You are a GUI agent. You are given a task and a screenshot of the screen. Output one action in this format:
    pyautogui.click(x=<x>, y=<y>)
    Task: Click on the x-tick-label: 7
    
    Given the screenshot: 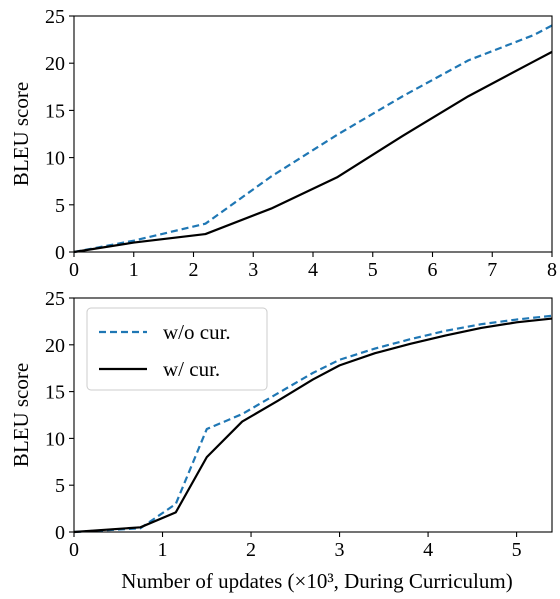 What is the action you would take?
    pyautogui.click(x=492, y=270)
    